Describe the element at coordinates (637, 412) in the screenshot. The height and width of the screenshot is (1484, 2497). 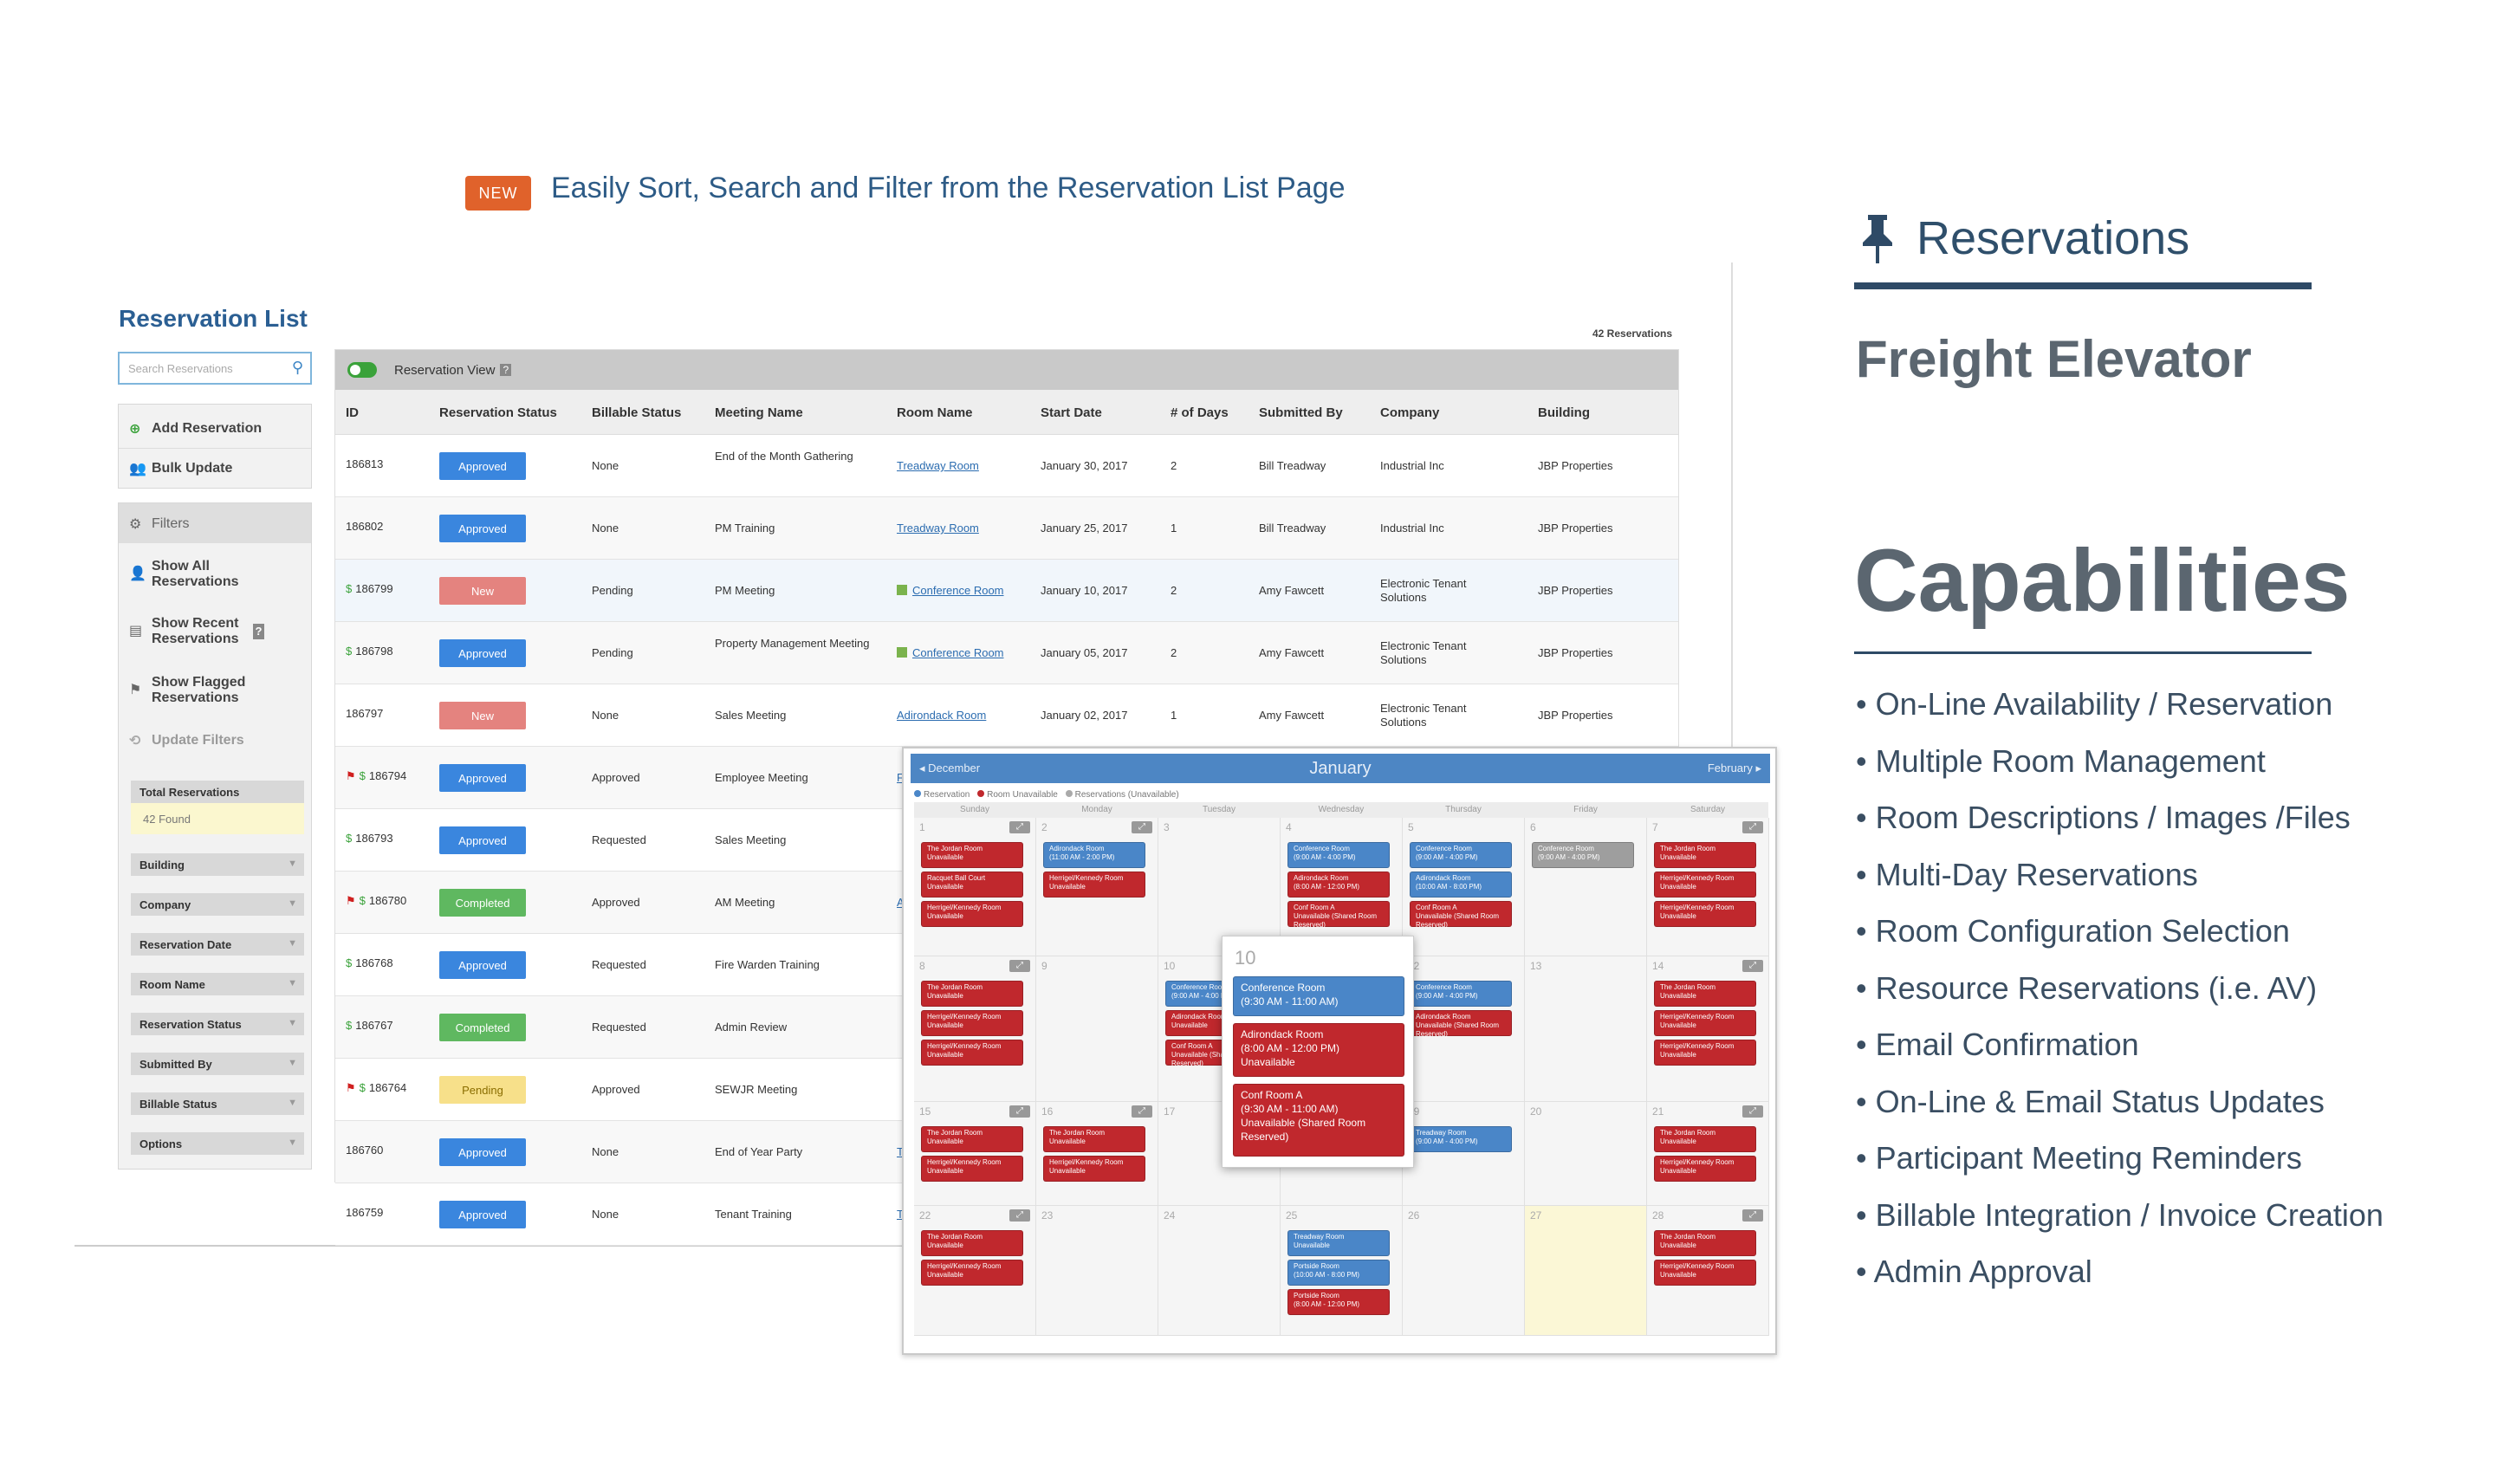
I see `col-billable-status: Billable Status` at that location.